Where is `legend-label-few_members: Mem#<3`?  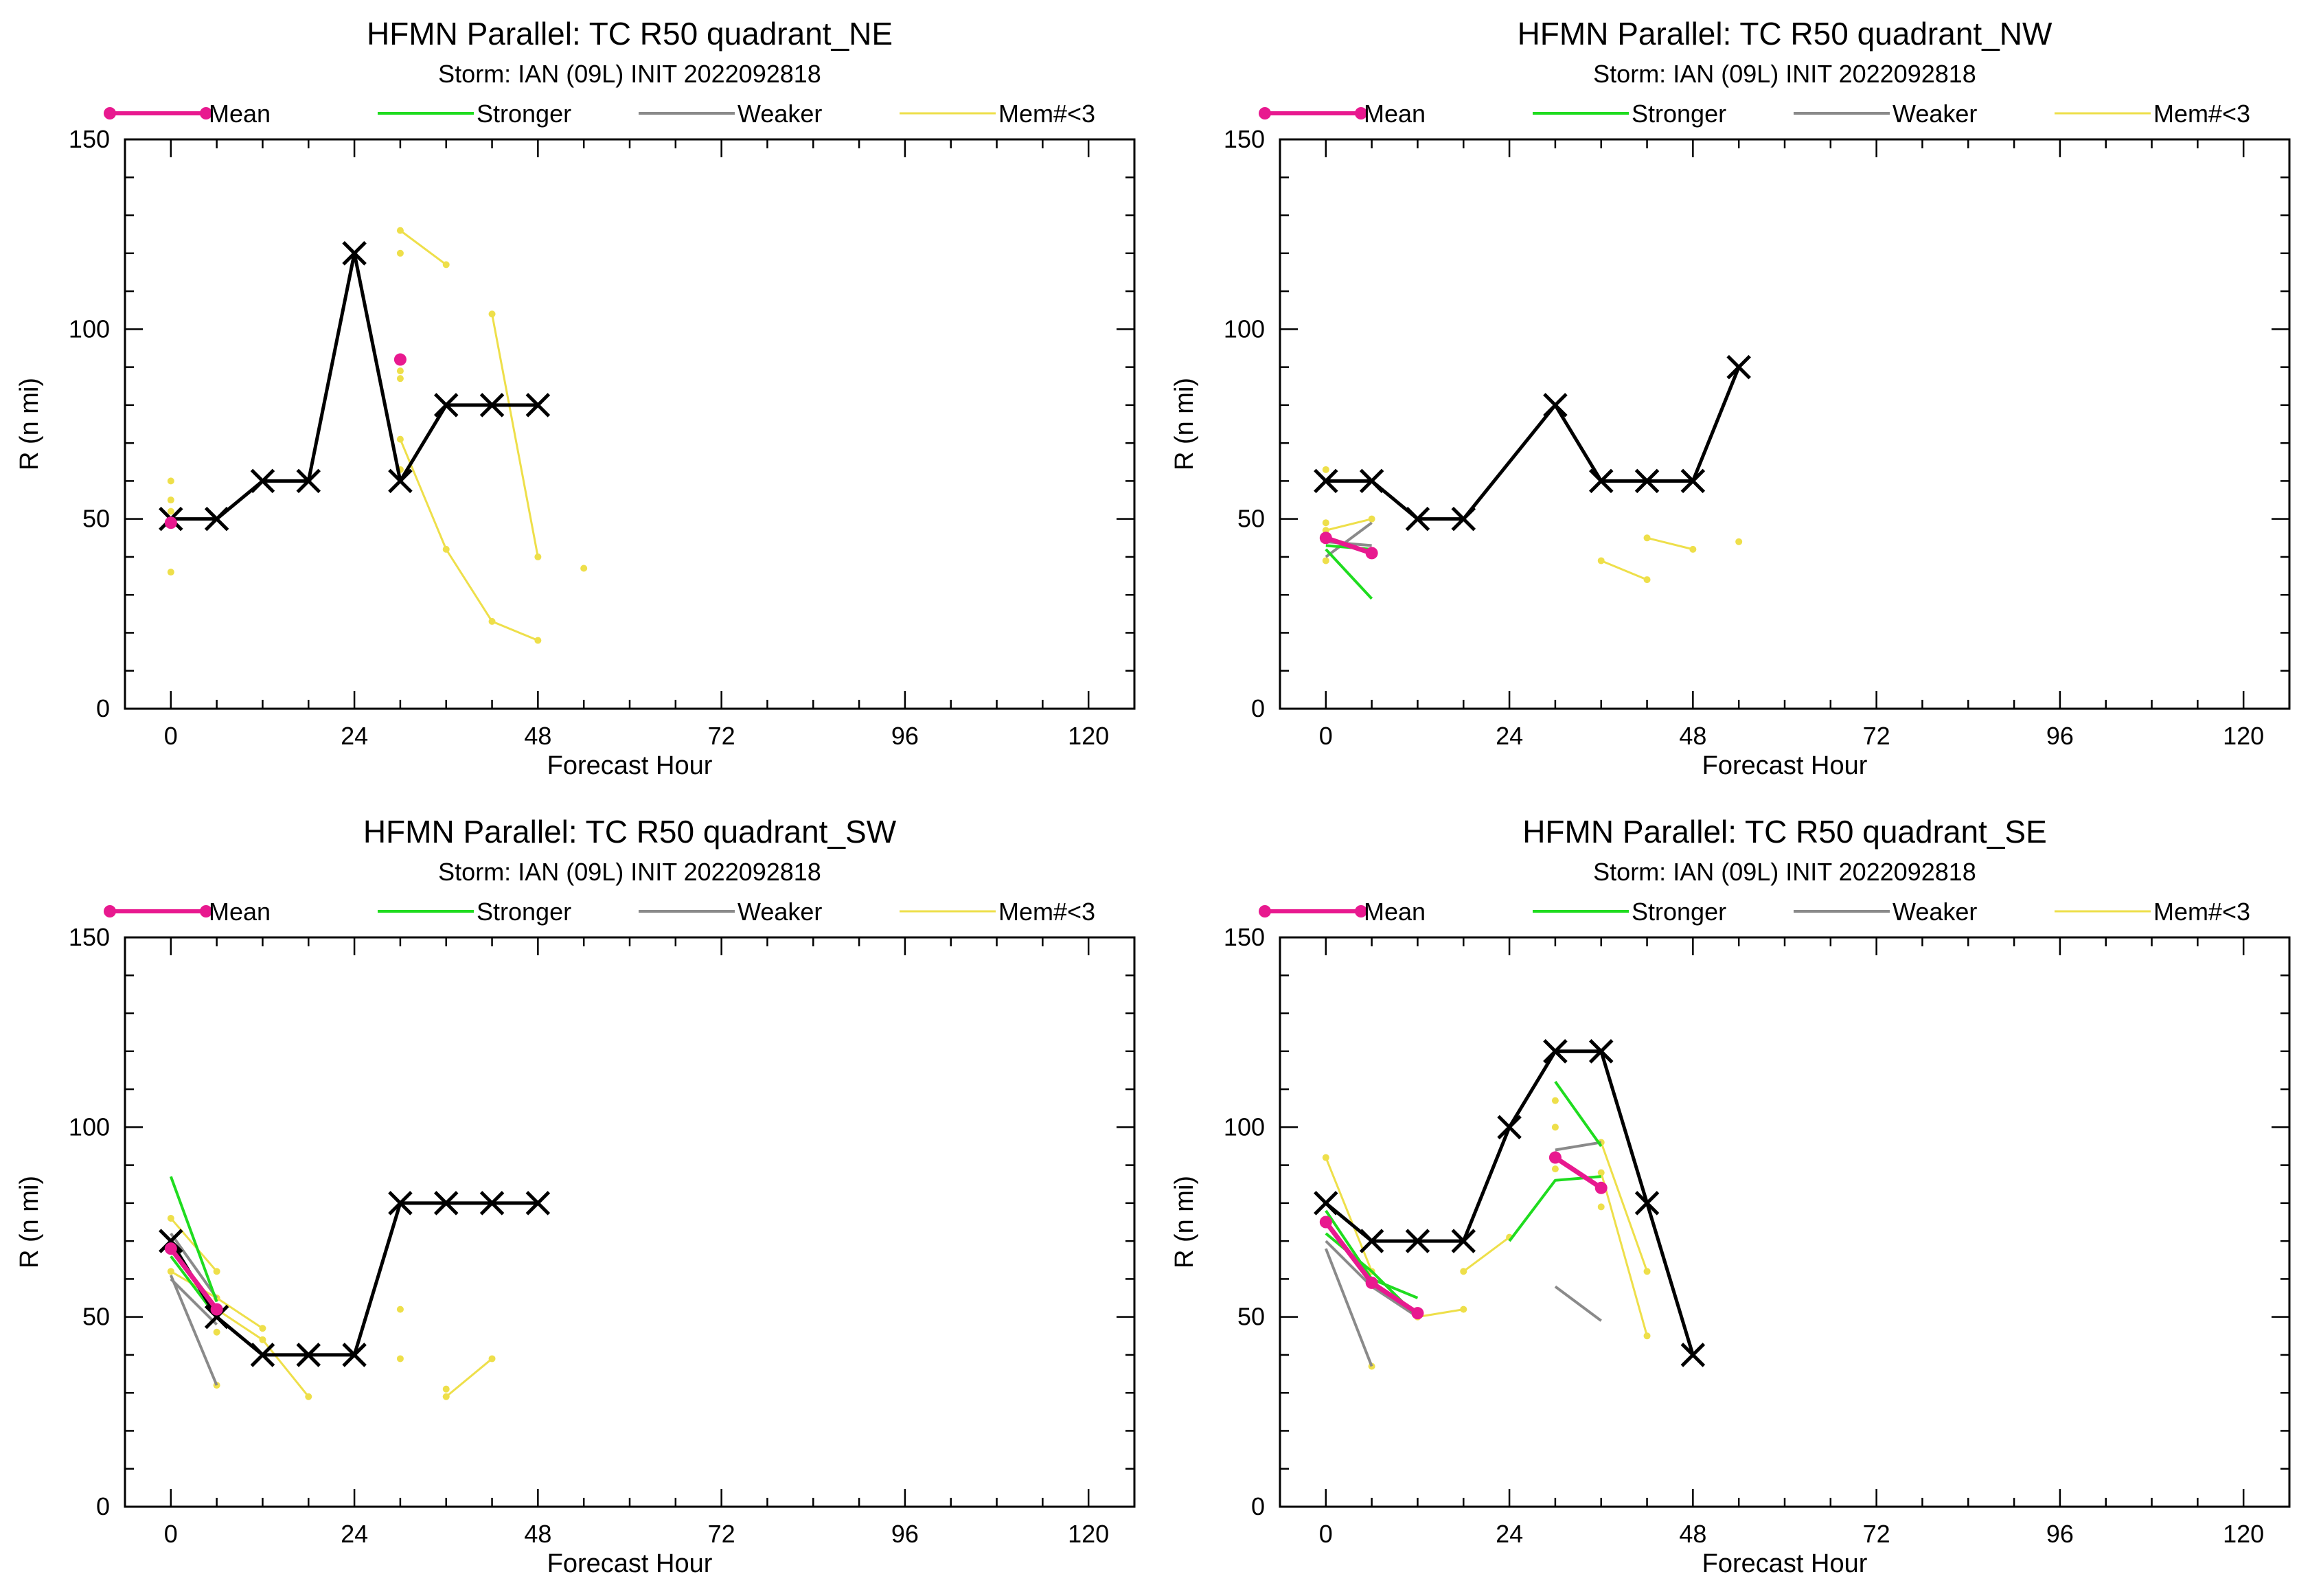
legend-label-few_members: Mem#<3 is located at coordinates (1046, 114).